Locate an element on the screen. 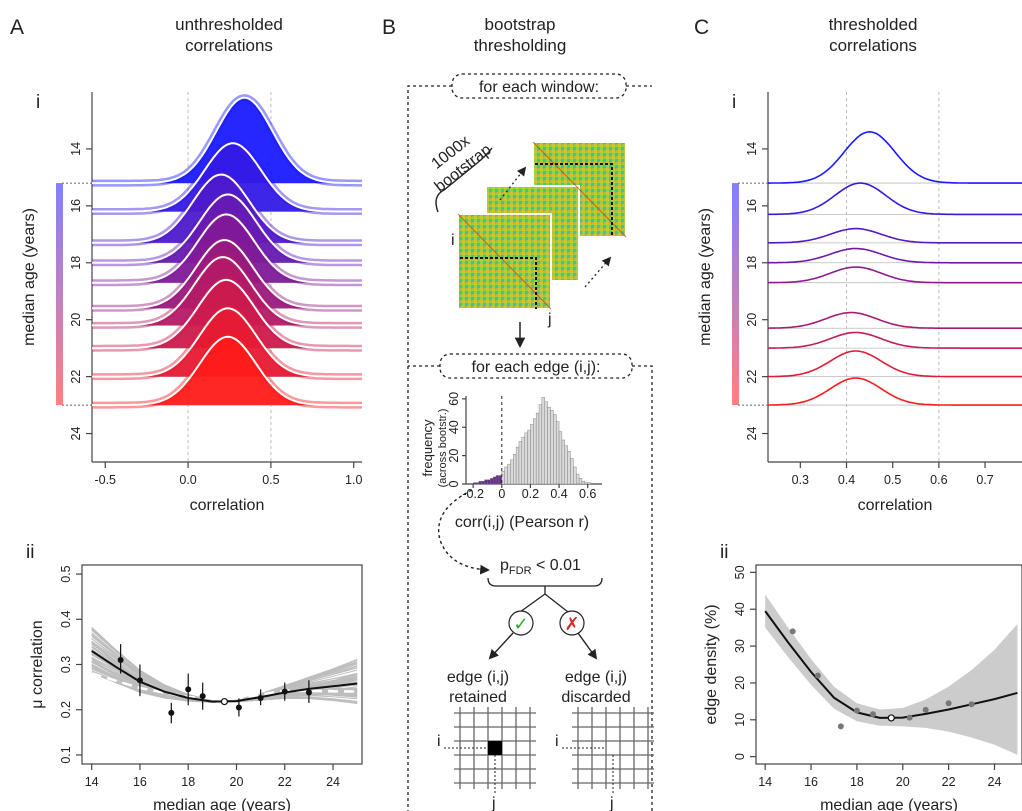 The width and height of the screenshot is (1022, 811). y-tick-label-4: 0.5 is located at coordinates (66, 573).